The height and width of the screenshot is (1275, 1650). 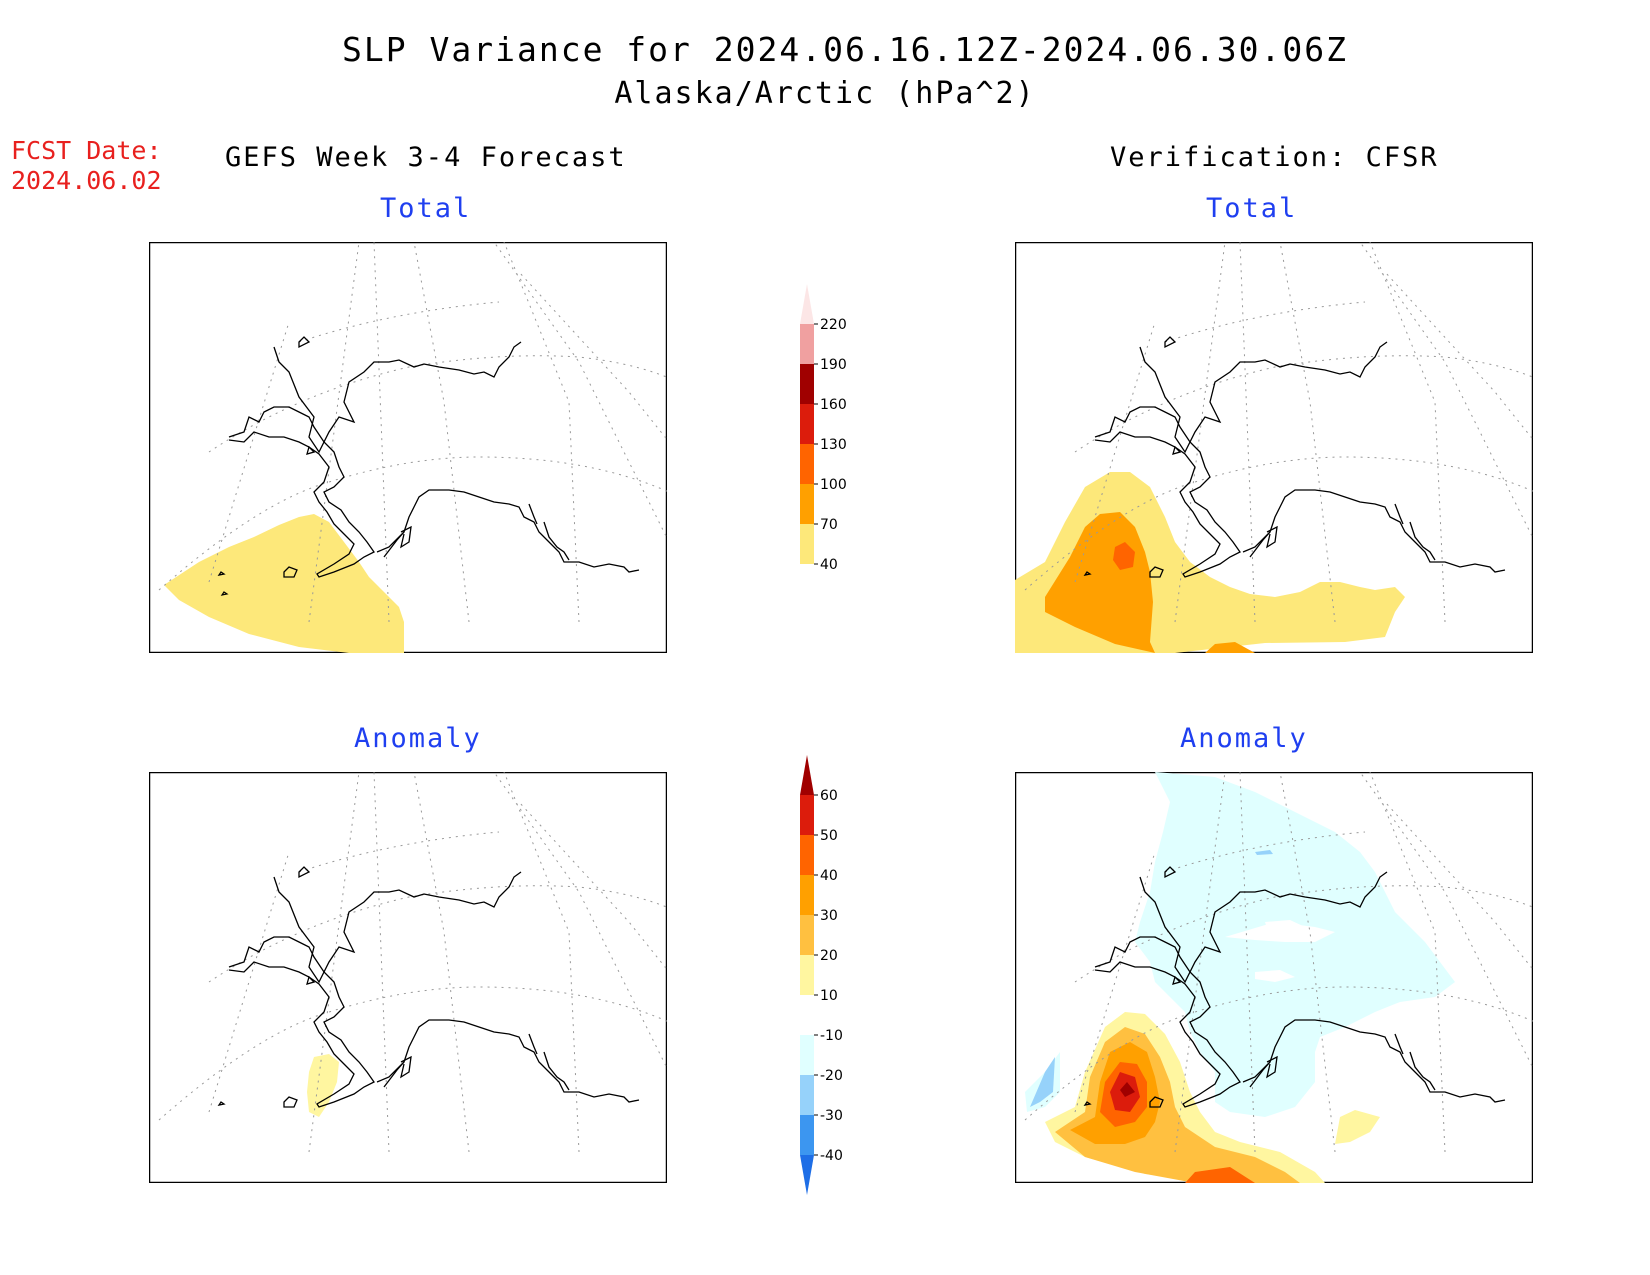 I want to click on colorbar-tick-label: -20, so click(x=831, y=1076).